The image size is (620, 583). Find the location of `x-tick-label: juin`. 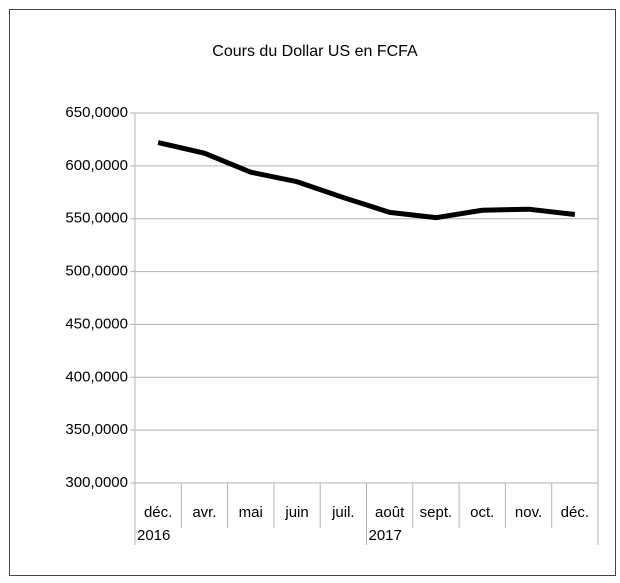

x-tick-label: juin is located at coordinates (296, 512).